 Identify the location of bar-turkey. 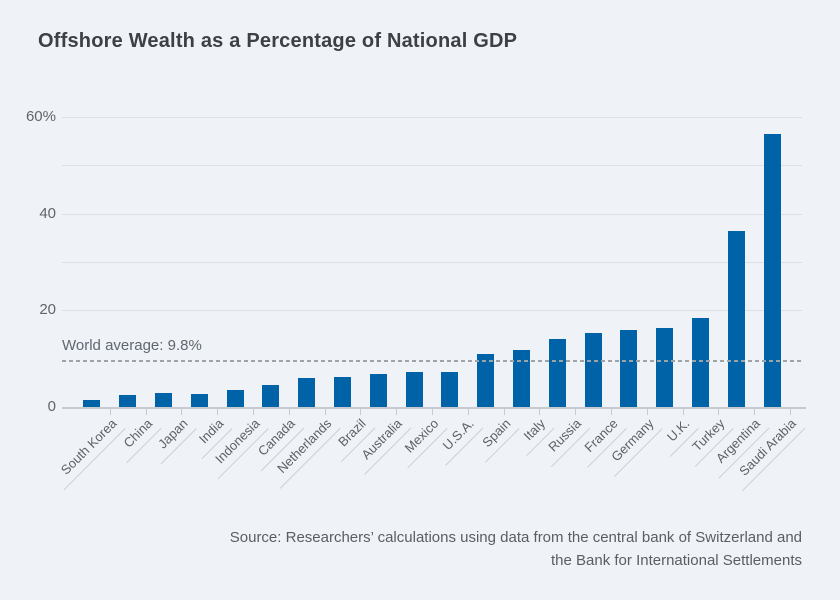
(700, 362).